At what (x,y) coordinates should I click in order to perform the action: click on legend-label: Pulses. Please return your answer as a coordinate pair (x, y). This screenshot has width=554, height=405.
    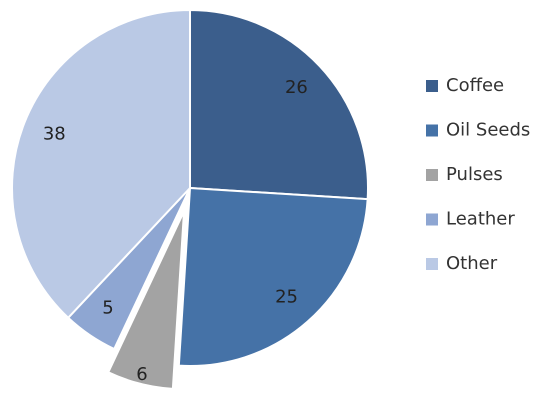
    Looking at the image, I should click on (474, 174).